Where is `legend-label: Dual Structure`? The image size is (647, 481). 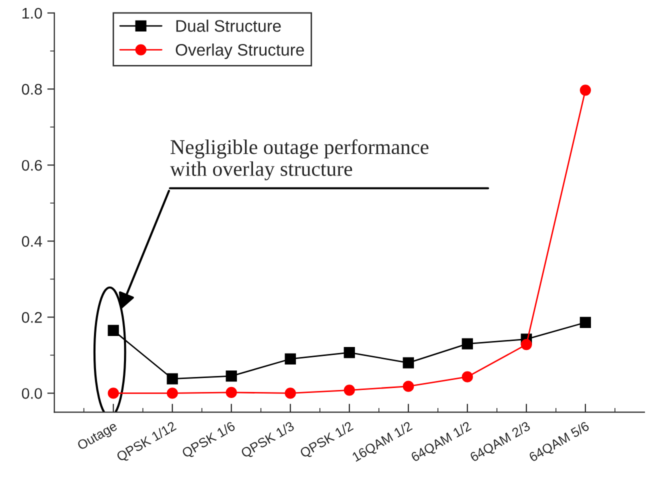 legend-label: Dual Structure is located at coordinates (228, 26).